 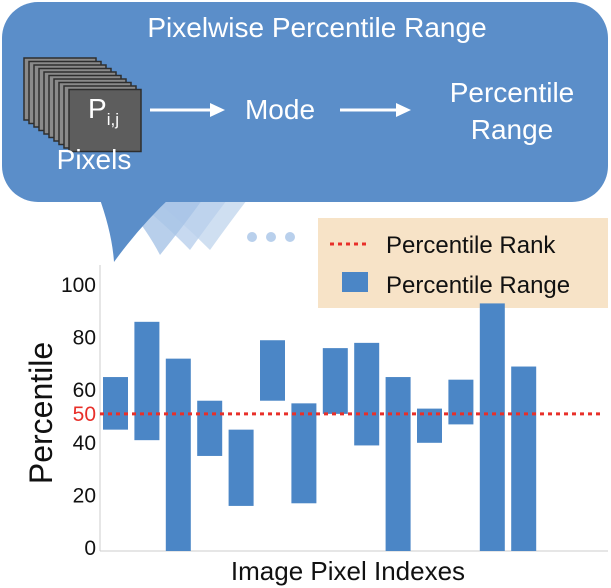 I want to click on y-tick-label: 80, so click(x=84, y=338).